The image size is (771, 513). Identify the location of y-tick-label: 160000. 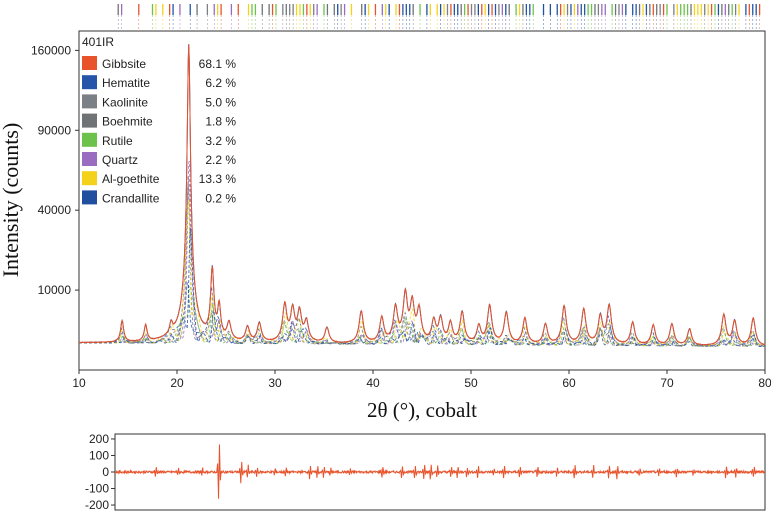
(51, 50).